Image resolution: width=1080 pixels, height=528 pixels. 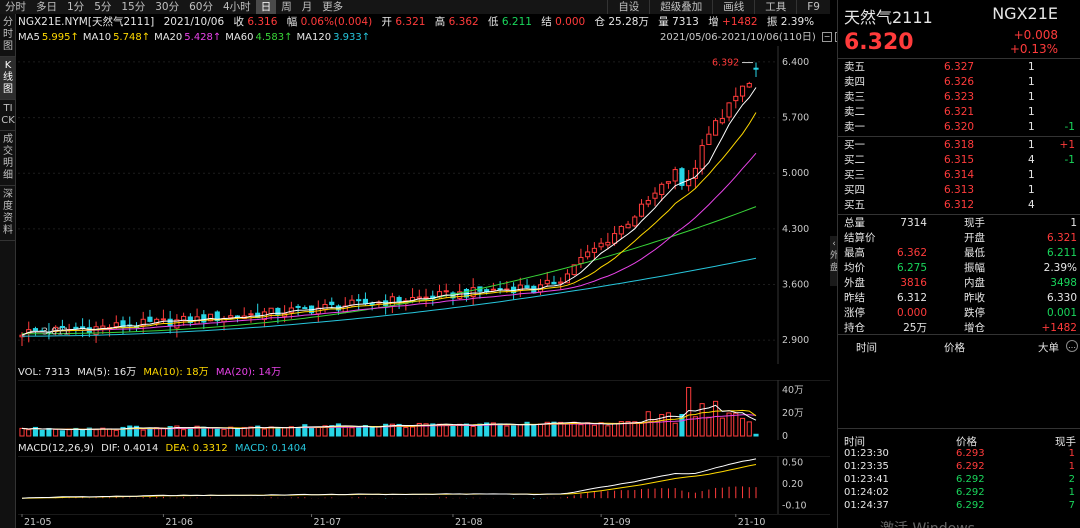 I want to click on period-tab: 周, so click(x=286, y=7).